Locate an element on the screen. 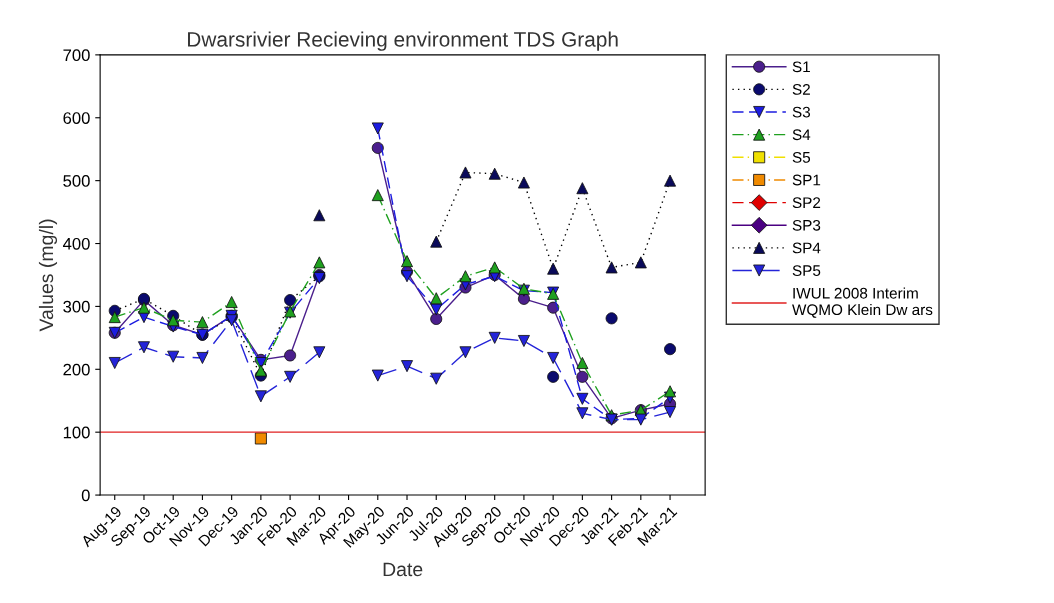 The width and height of the screenshot is (1054, 603). y-tick-label: 400 is located at coordinates (76, 243).